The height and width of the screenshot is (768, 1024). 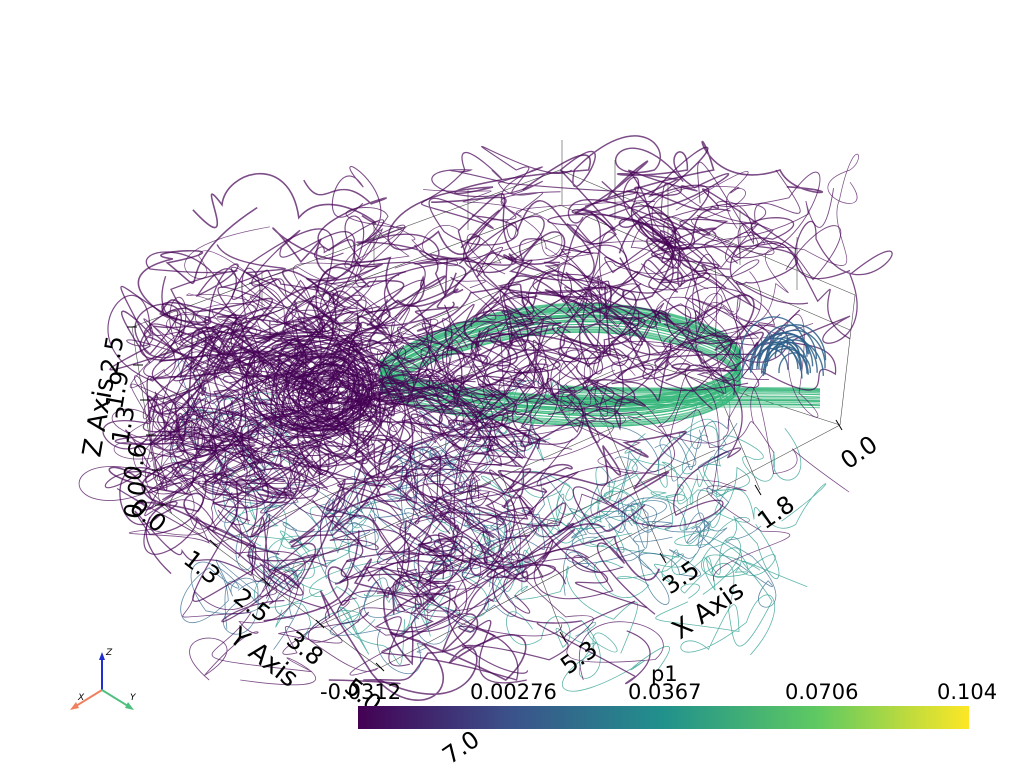 What do you see at coordinates (123, 425) in the screenshot?
I see `z-tick-label: 1.3` at bounding box center [123, 425].